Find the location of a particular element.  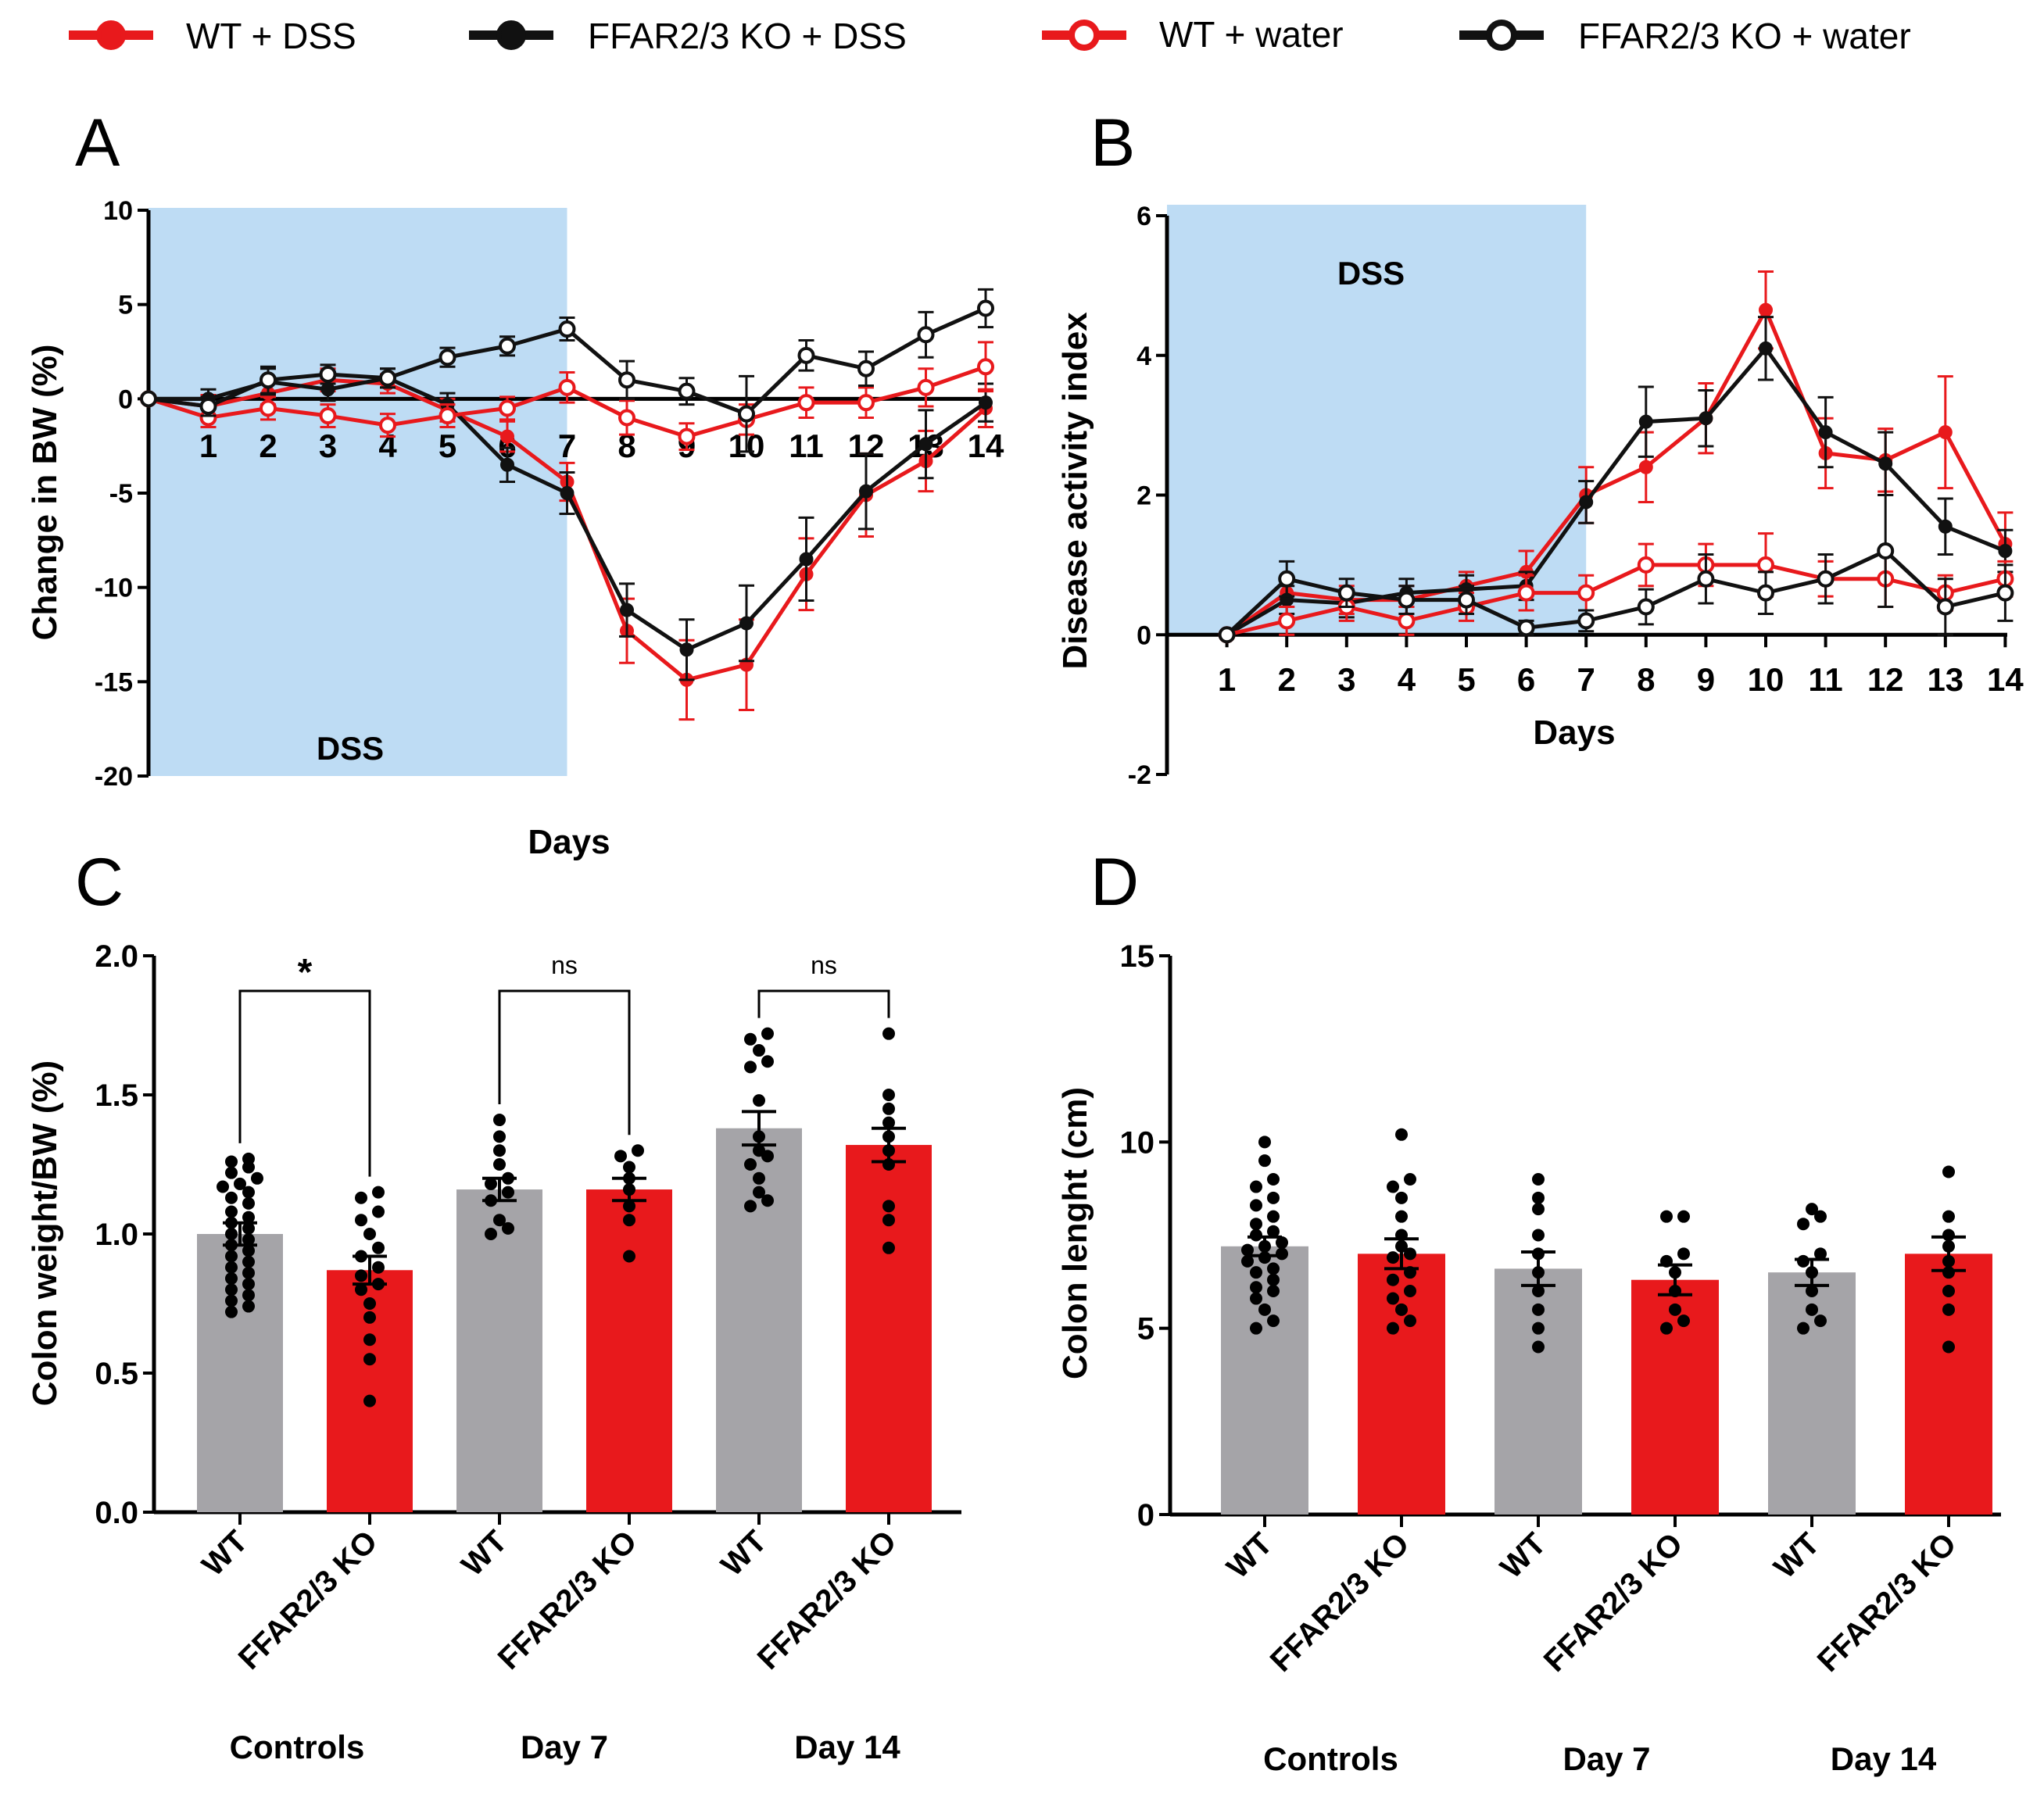

legend-marker-ko-dss is located at coordinates (511, 35).